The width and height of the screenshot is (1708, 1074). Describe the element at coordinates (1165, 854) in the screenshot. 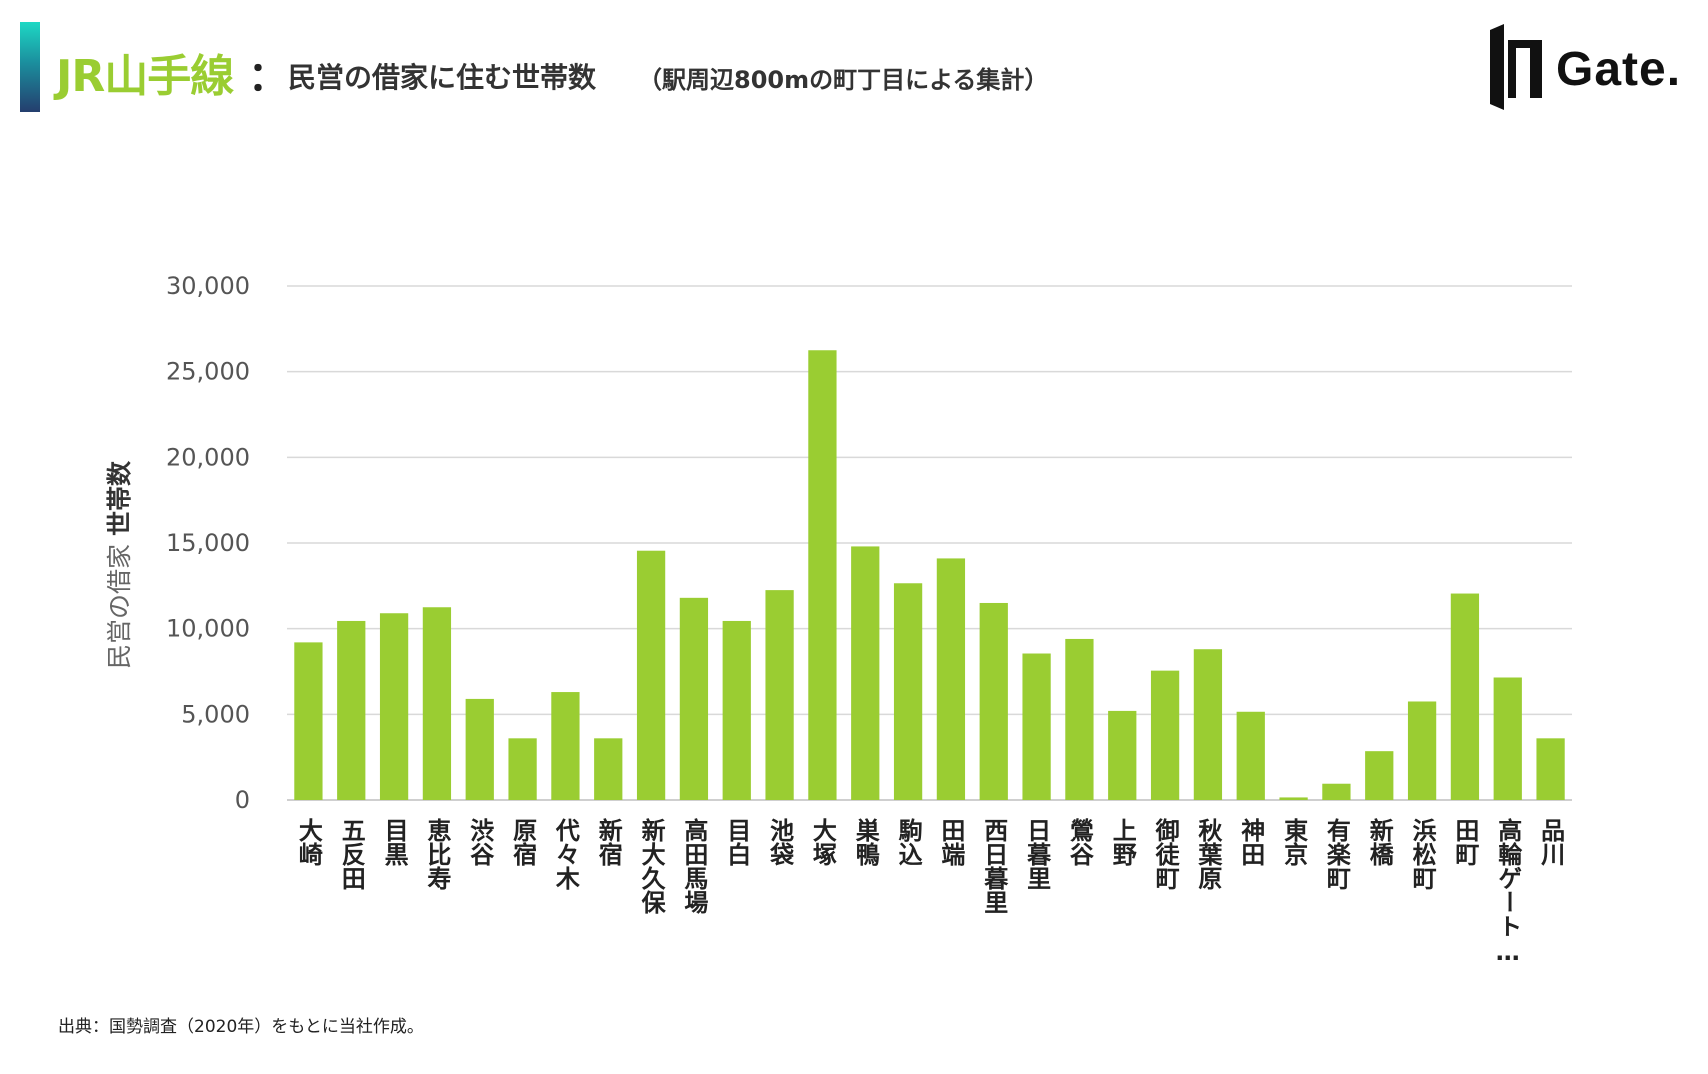

I see `x-category-label: 御徒町` at that location.